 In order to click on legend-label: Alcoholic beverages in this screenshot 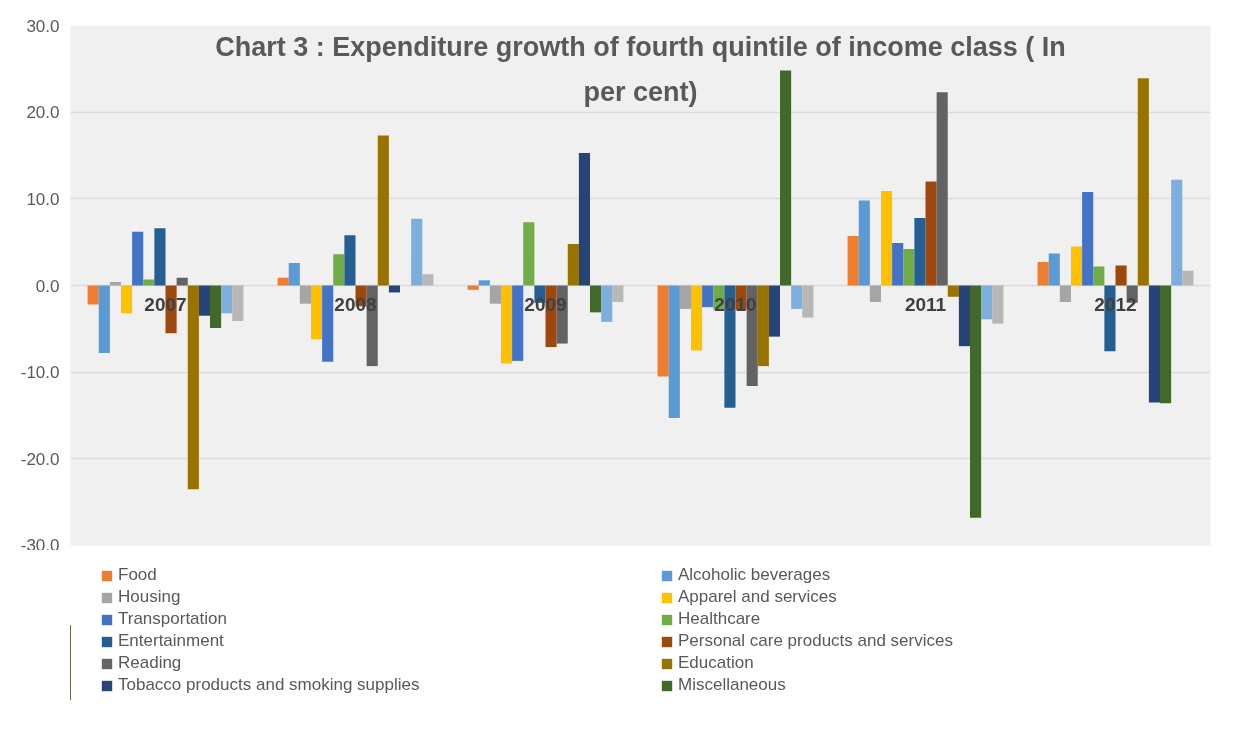, I will do `click(754, 575)`.